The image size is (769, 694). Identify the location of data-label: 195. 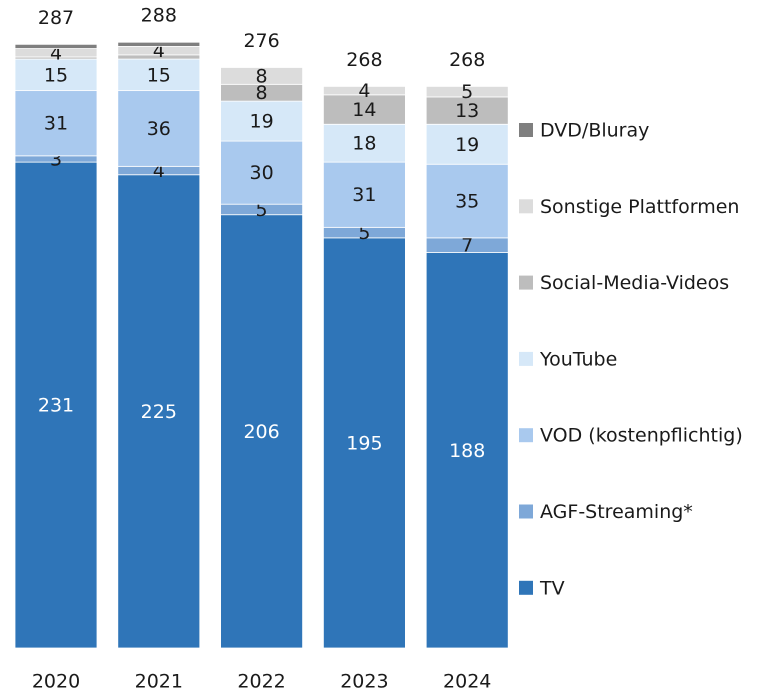
(364, 443).